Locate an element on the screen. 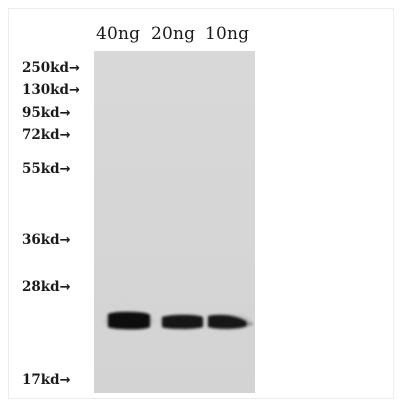  marker-label: 250kd is located at coordinates (45, 68).